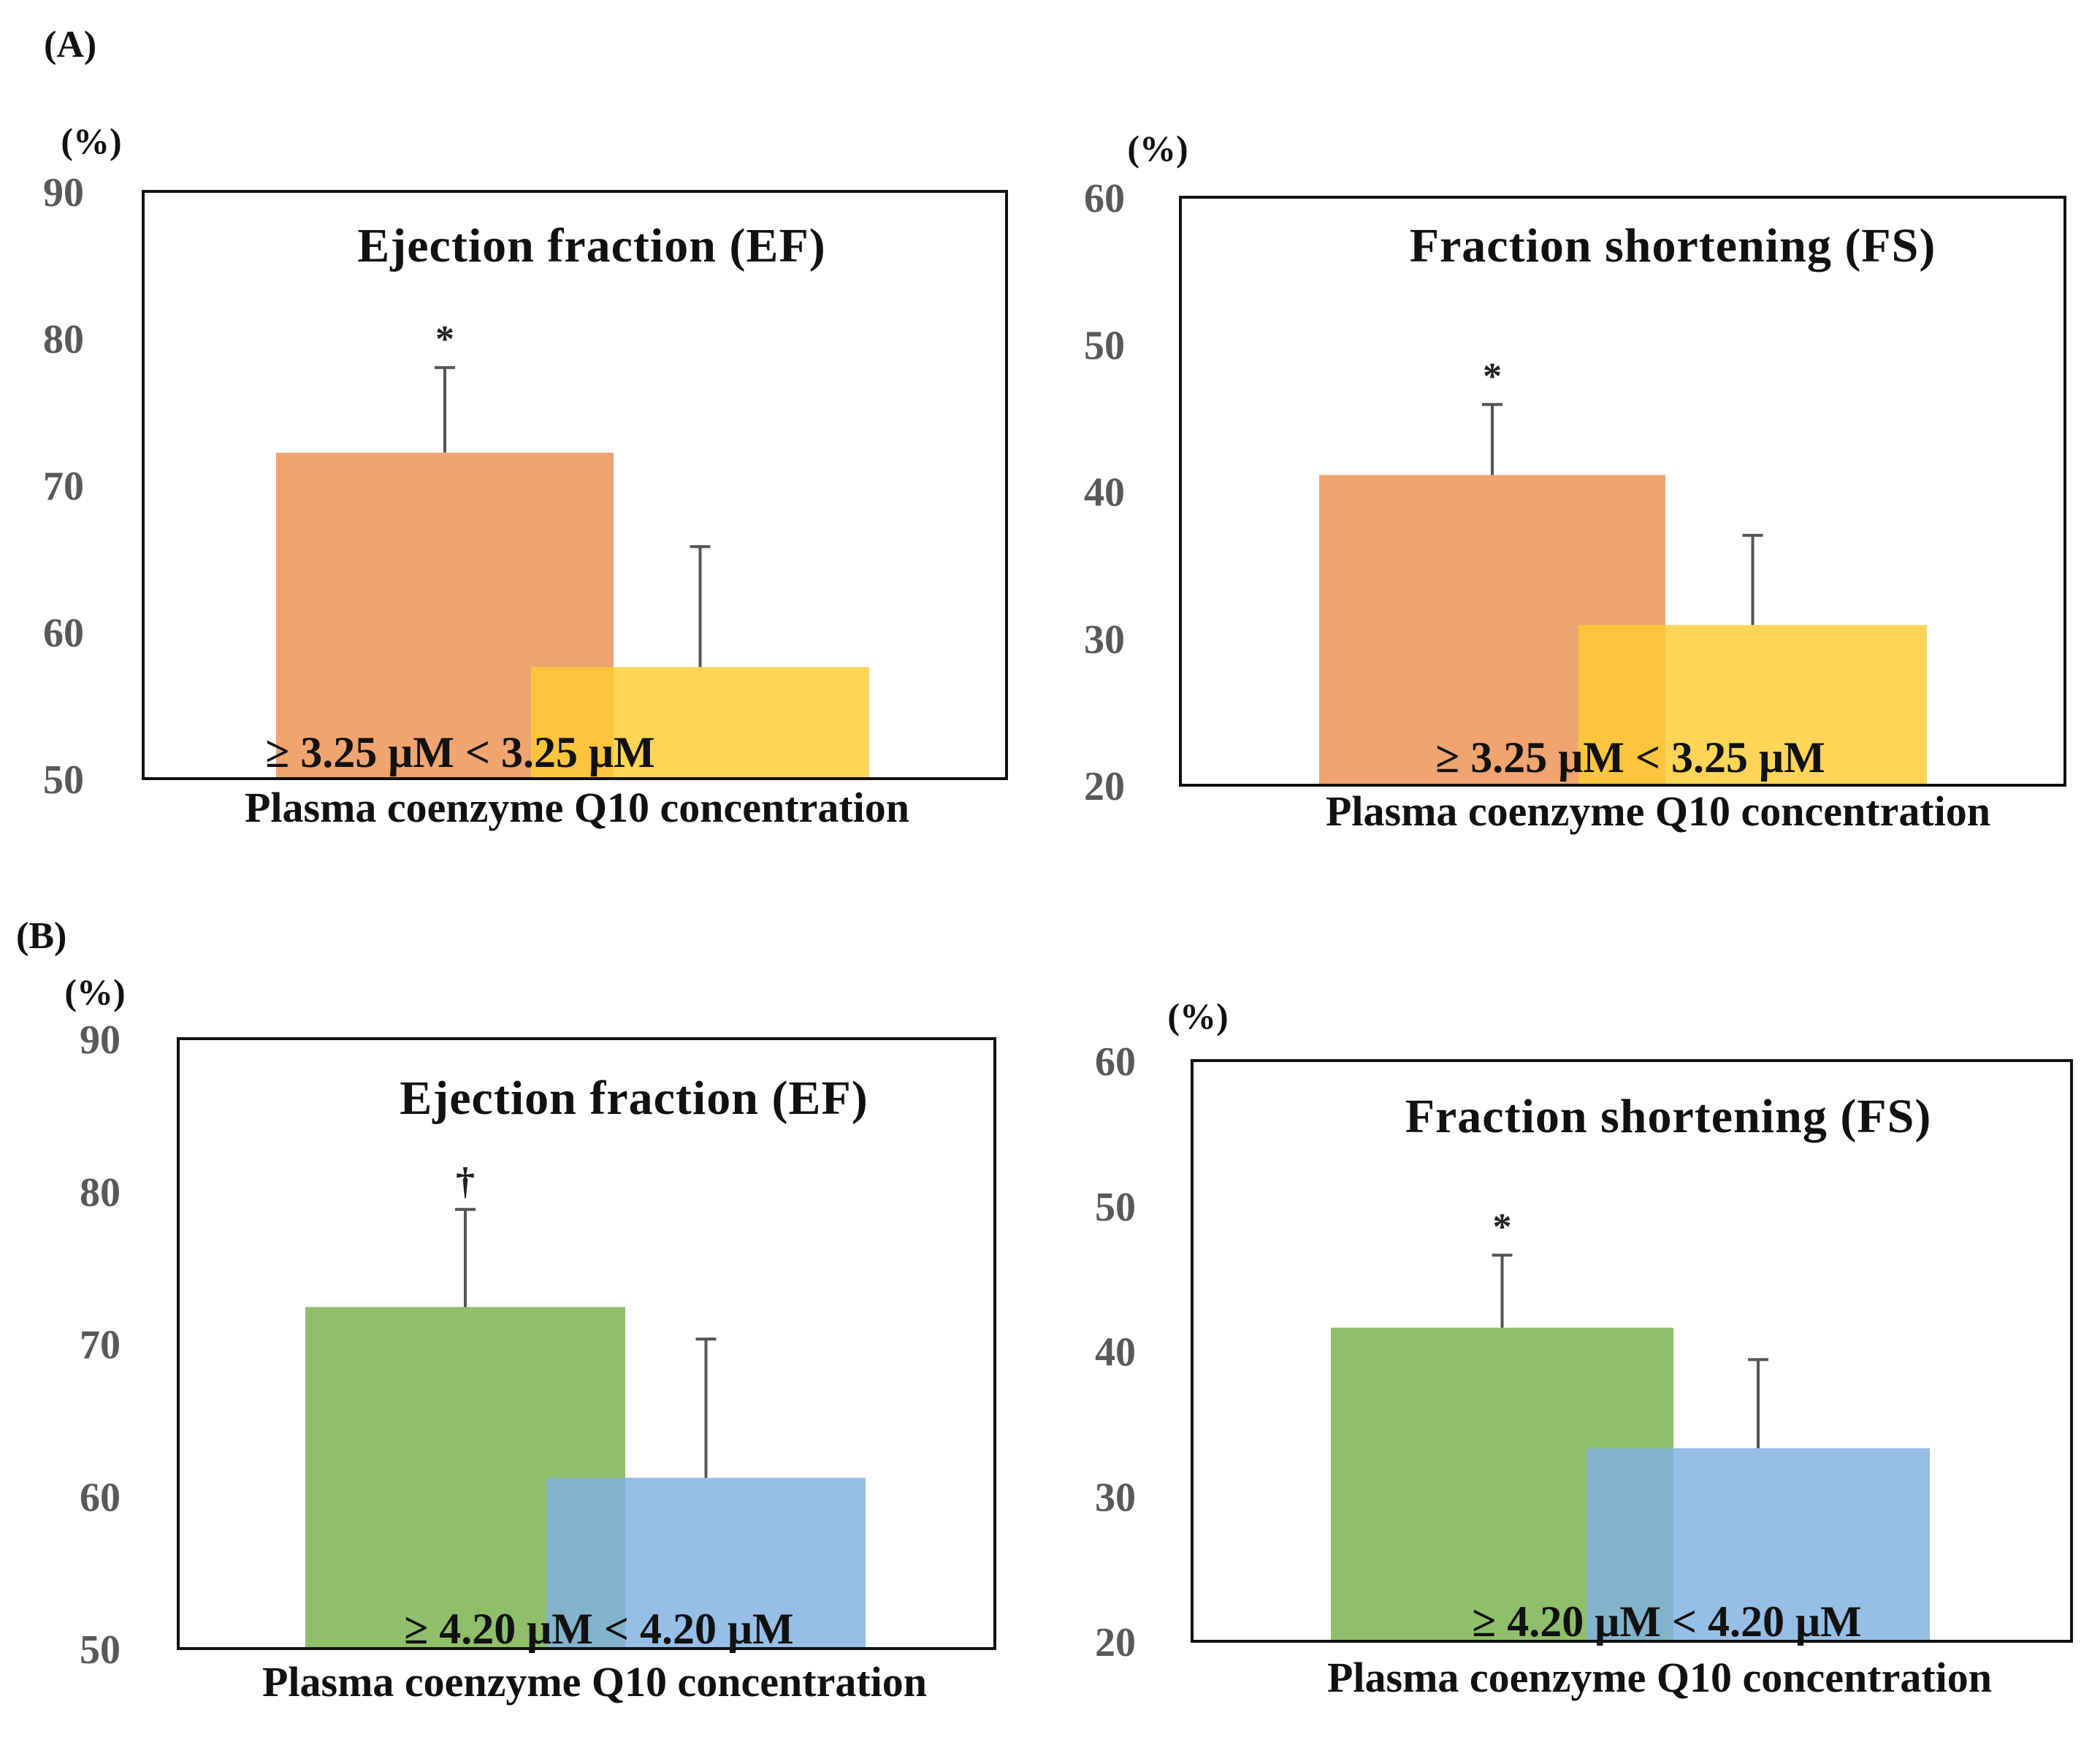 Image resolution: width=2100 pixels, height=1745 pixels. What do you see at coordinates (41, 936) in the screenshot?
I see `panel-label-b: (B)` at bounding box center [41, 936].